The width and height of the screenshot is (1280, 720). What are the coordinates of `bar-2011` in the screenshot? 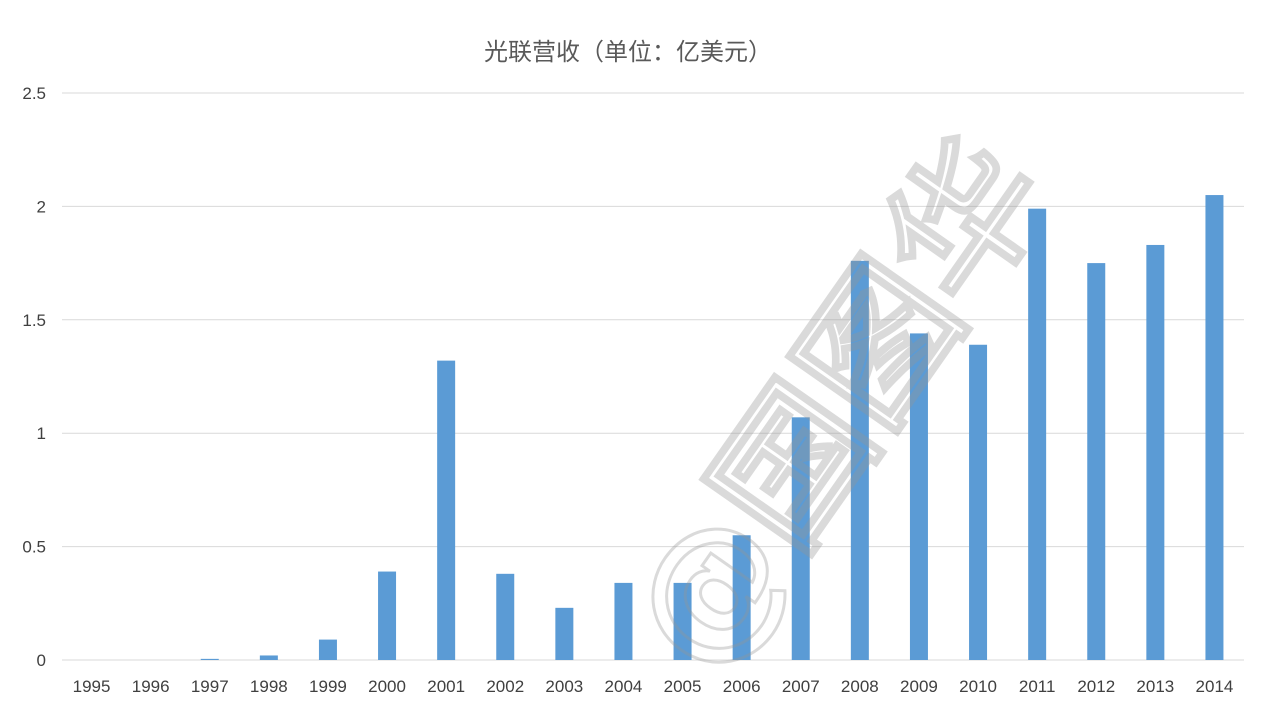 It's located at (1037, 434).